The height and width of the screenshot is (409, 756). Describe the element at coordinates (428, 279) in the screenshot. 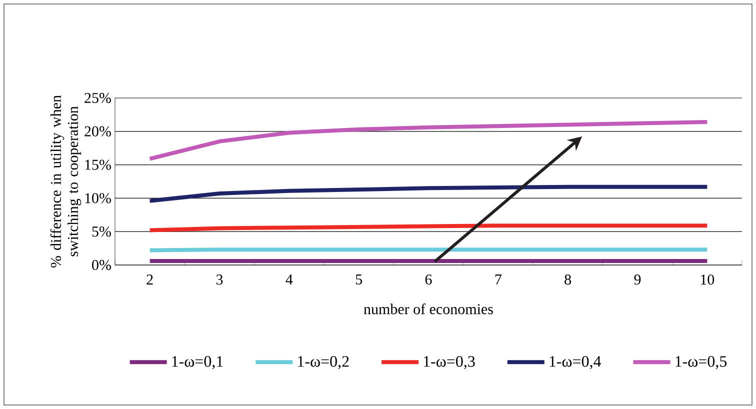

I see `x-tick-label: 6` at that location.